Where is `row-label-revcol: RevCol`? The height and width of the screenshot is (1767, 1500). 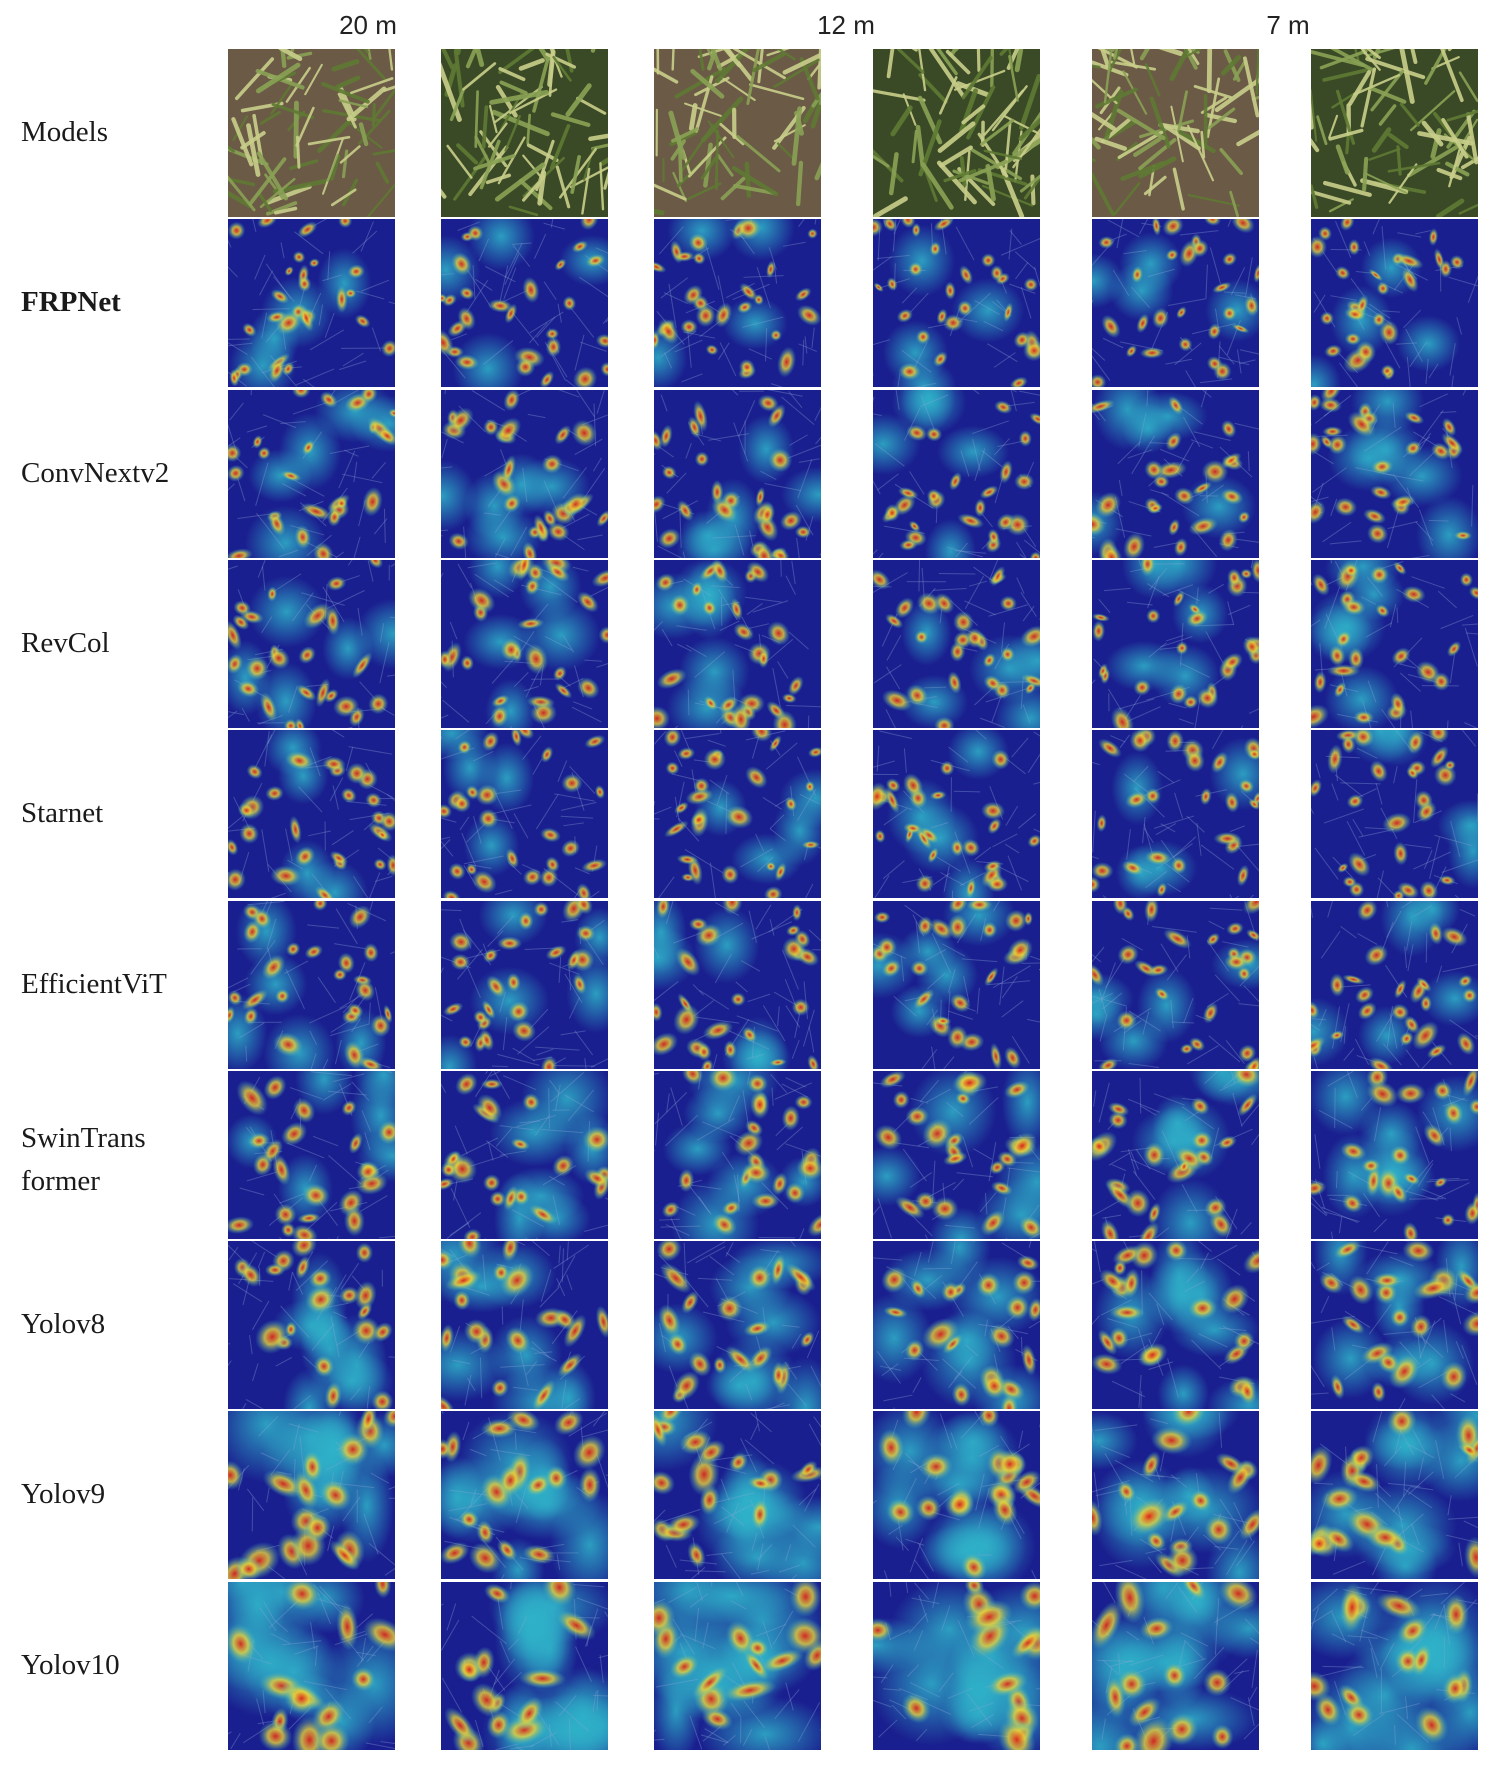 row-label-revcol: RevCol is located at coordinates (65, 643).